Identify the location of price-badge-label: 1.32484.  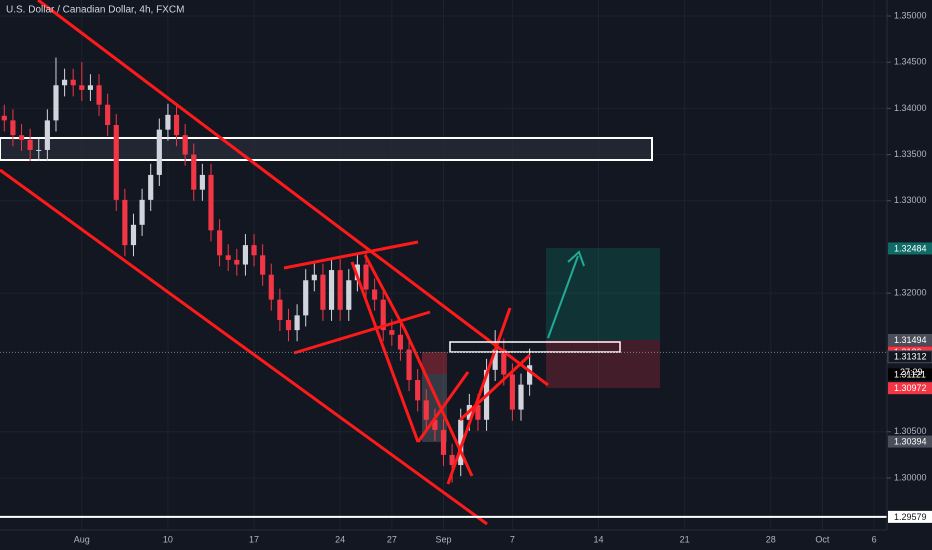
(910, 248).